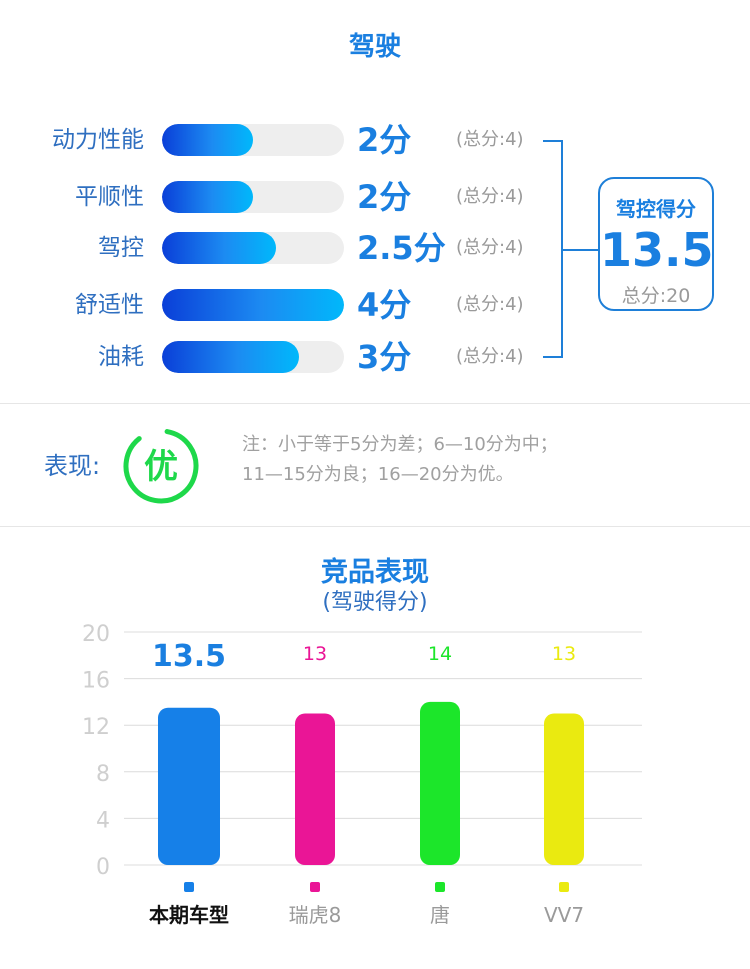 The width and height of the screenshot is (750, 969). I want to click on grade-text: 优, so click(161, 467).